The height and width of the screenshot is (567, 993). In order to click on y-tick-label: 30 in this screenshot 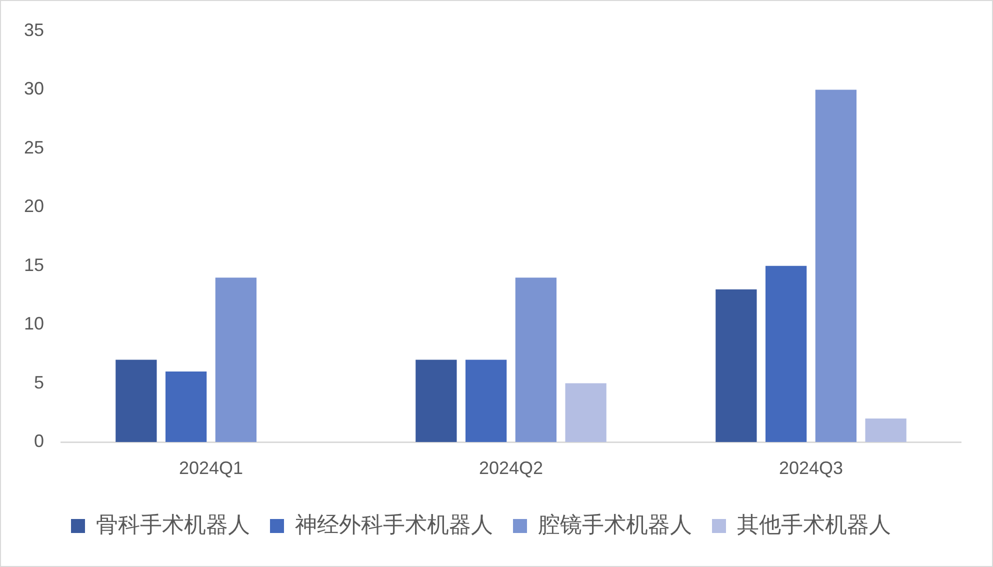, I will do `click(34, 88)`.